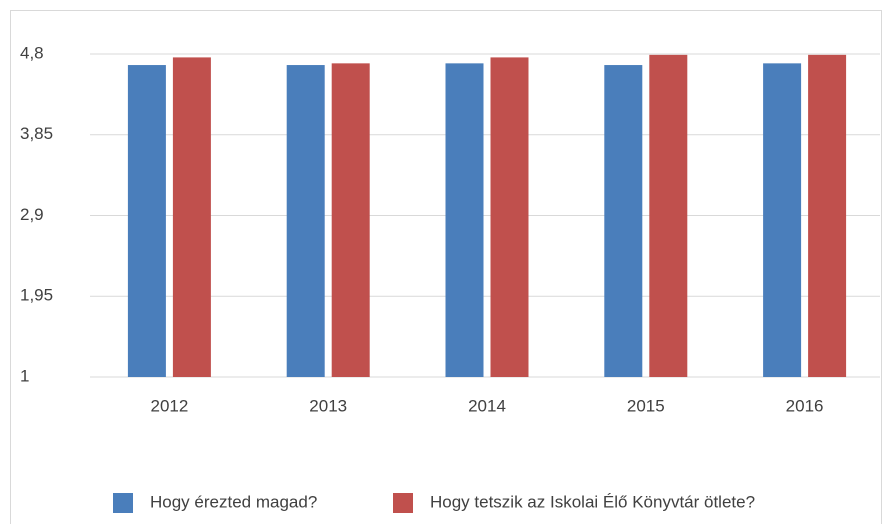  Describe the element at coordinates (36, 133) in the screenshot. I see `y-tick-label: 3,85` at that location.